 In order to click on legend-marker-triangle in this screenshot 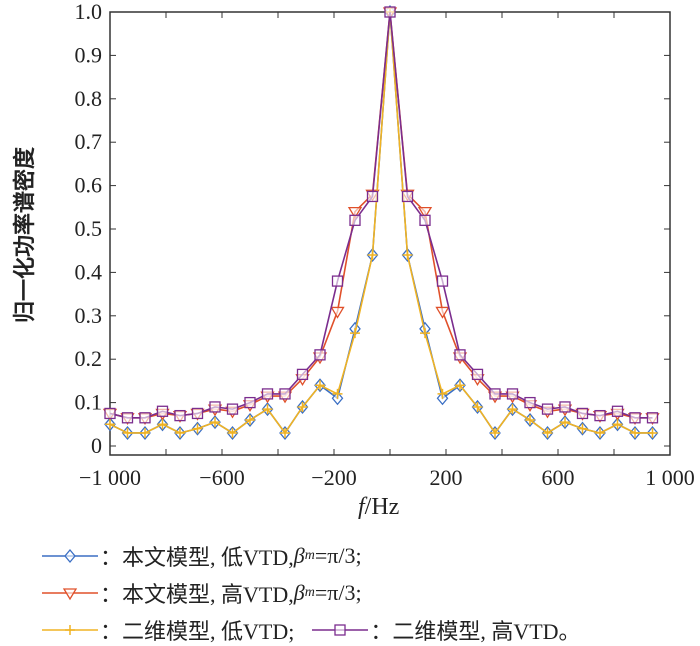, I will do `click(70, 594)`.